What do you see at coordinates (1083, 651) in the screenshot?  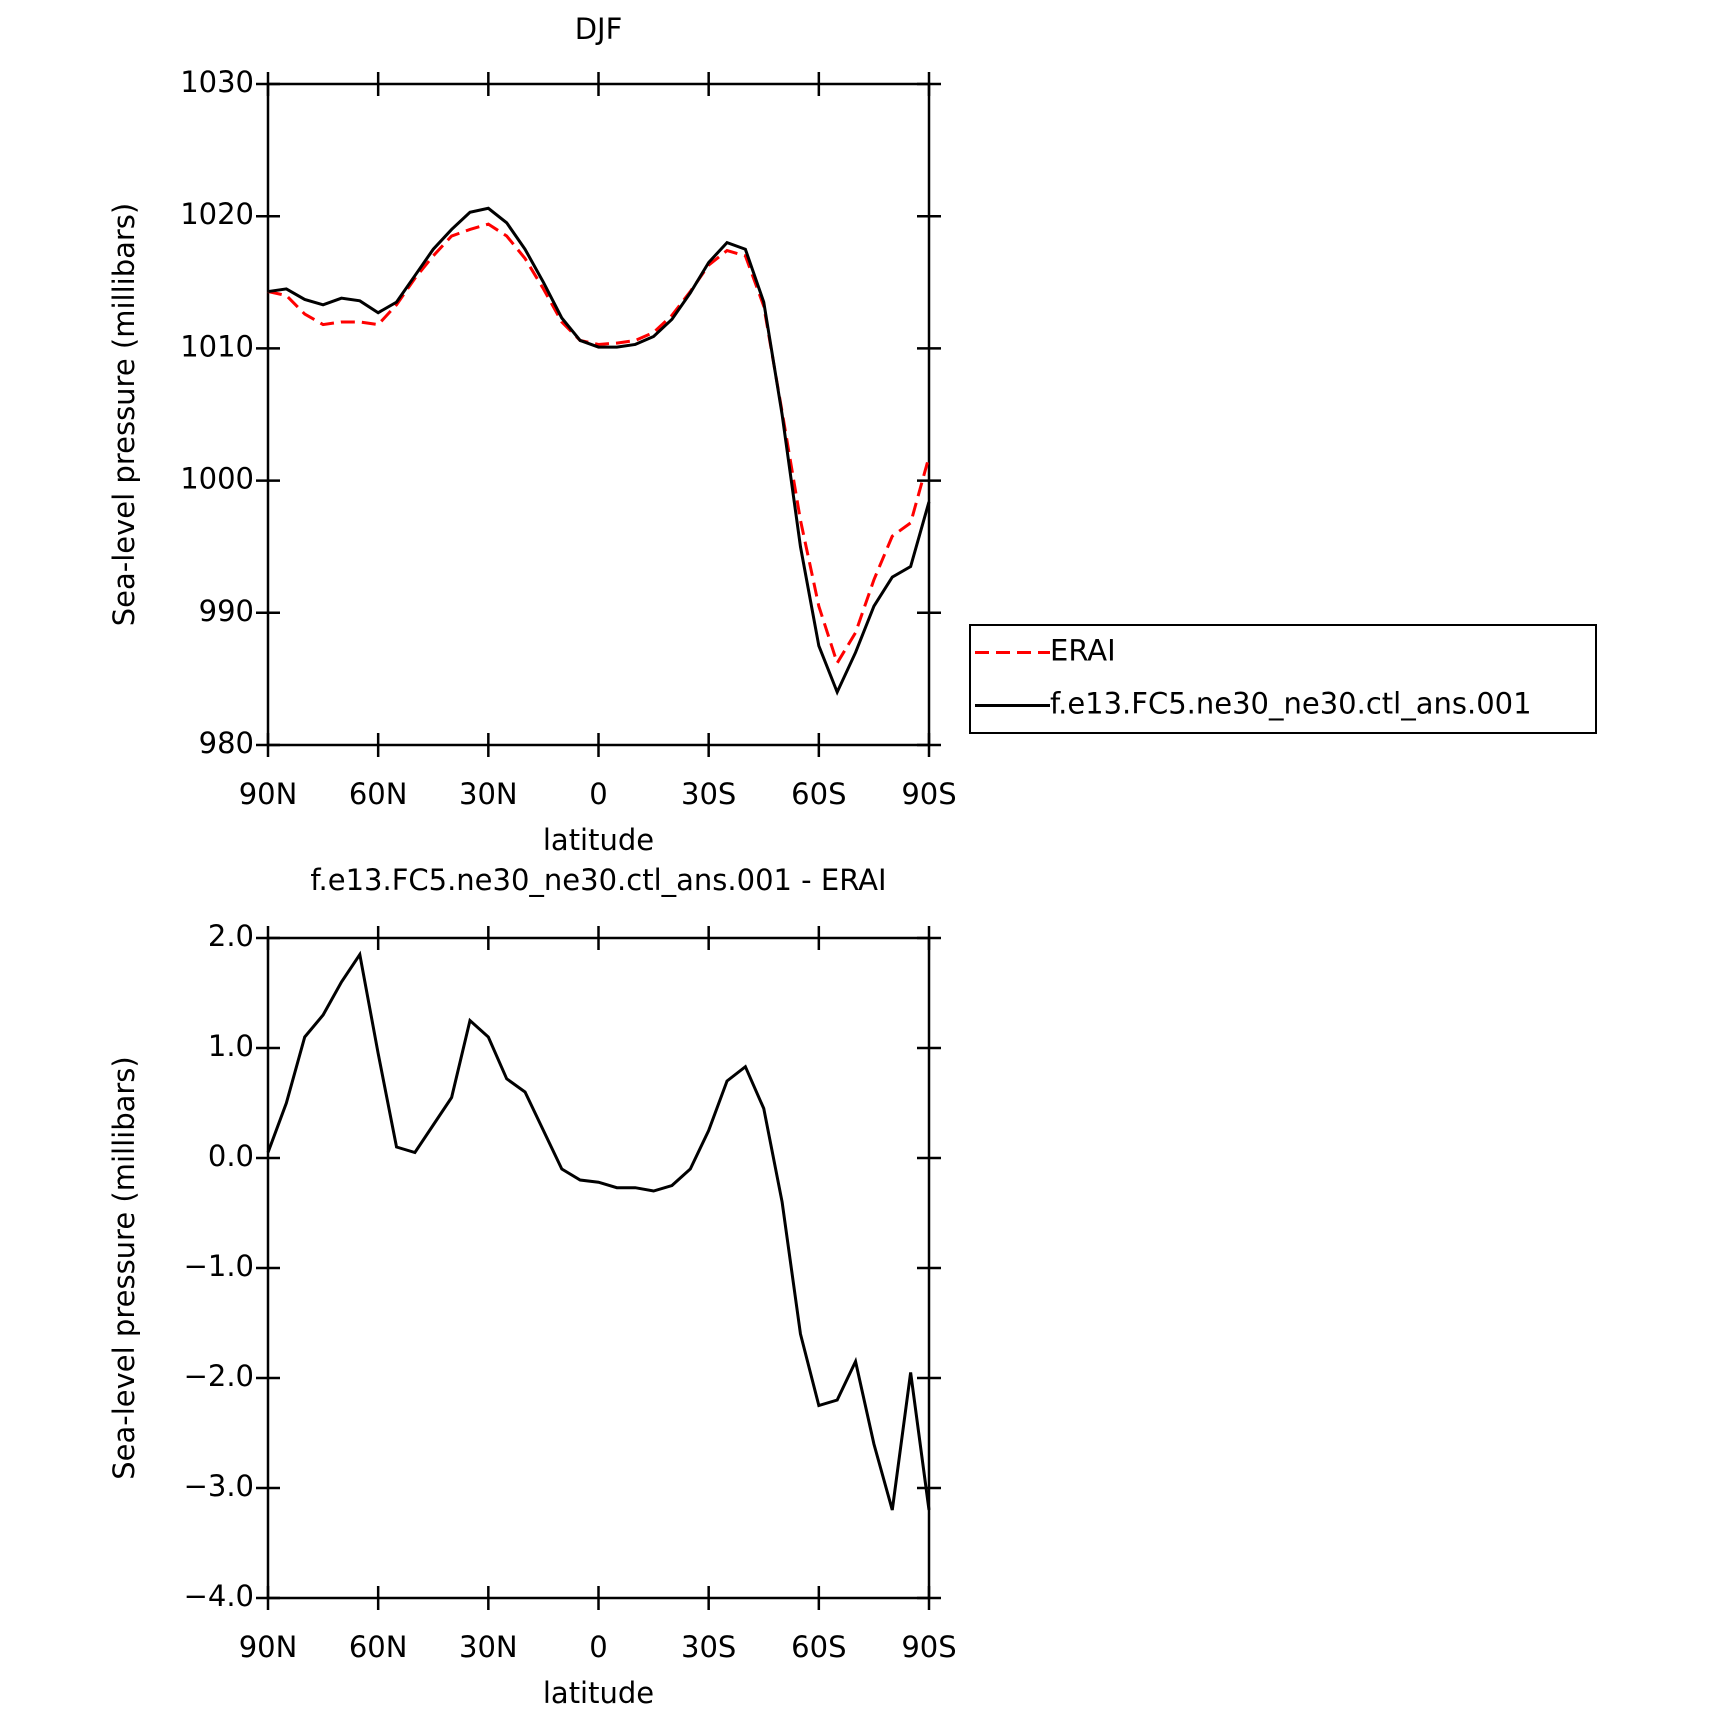 I see `legend-label: ERAI` at bounding box center [1083, 651].